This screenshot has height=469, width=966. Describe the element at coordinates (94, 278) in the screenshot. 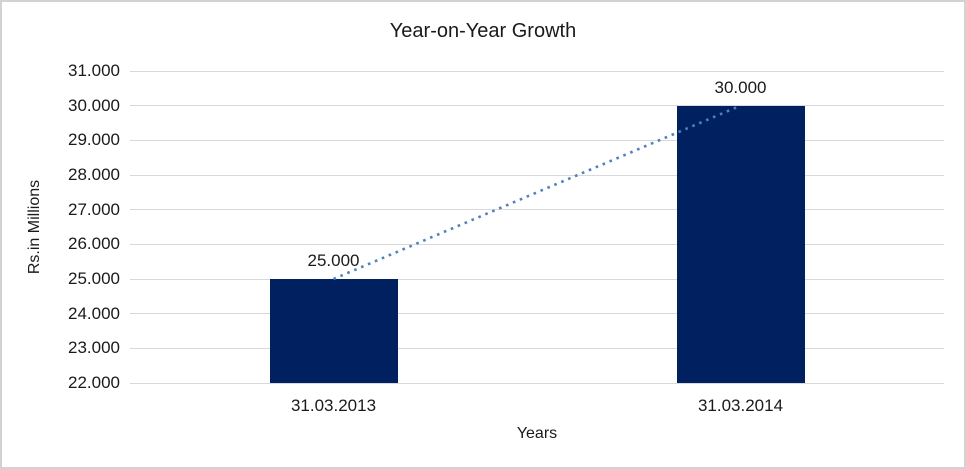

I see `y-tick-label: 25.000` at that location.